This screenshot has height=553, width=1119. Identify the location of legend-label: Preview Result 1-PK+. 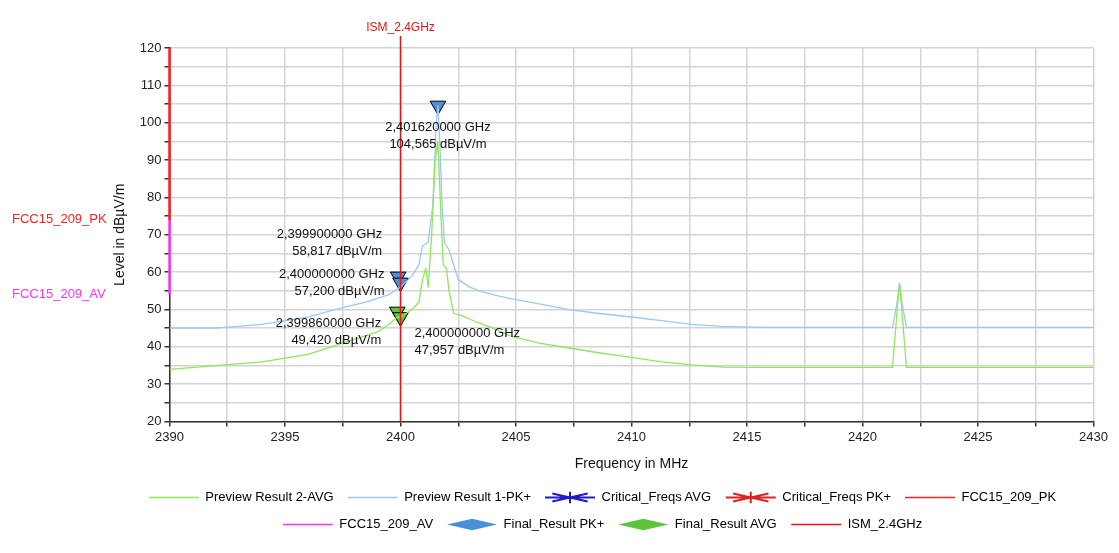
(467, 497).